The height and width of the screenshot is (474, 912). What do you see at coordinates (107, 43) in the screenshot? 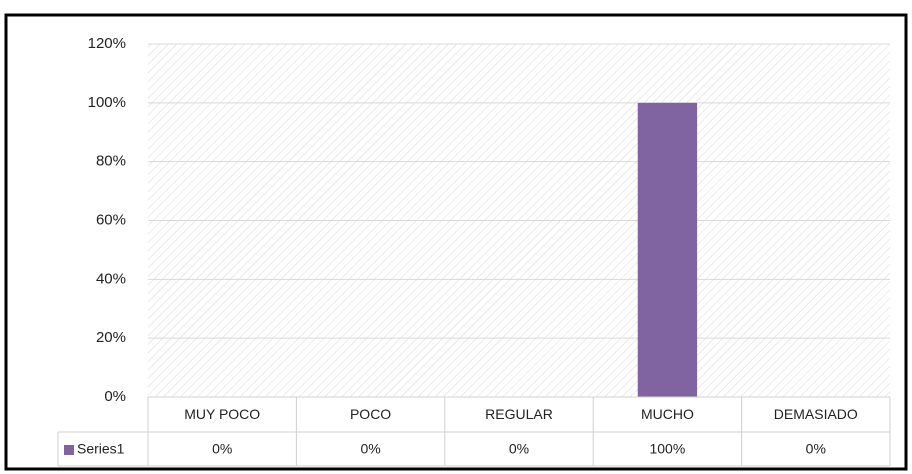
I see `y-tick-label: 120%` at bounding box center [107, 43].